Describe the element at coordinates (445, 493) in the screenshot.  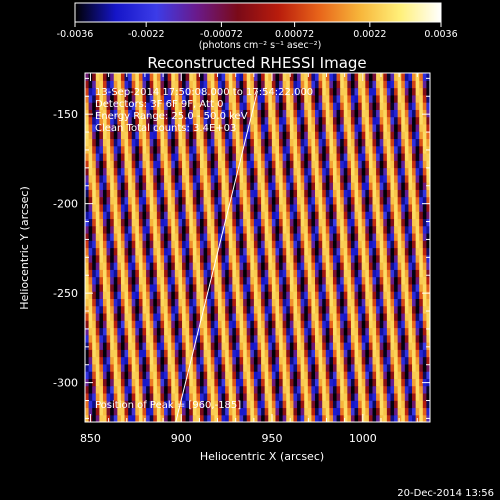
I see `footer-date: 20-Dec-2014 13:56` at that location.